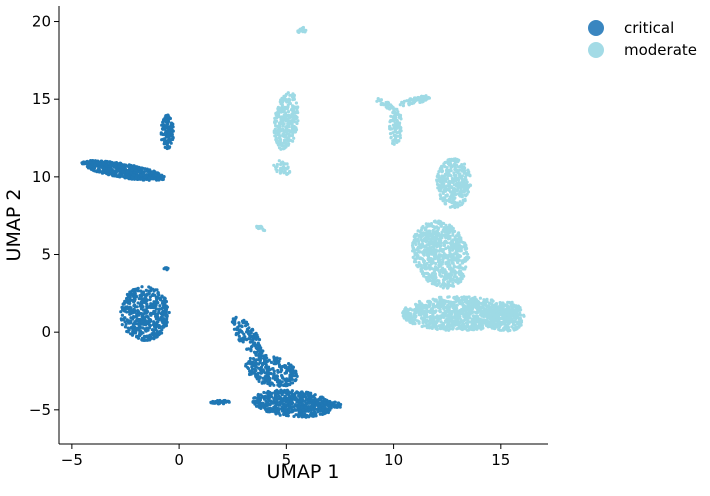 The height and width of the screenshot is (496, 710). I want to click on legend-marker-critical, so click(596, 28).